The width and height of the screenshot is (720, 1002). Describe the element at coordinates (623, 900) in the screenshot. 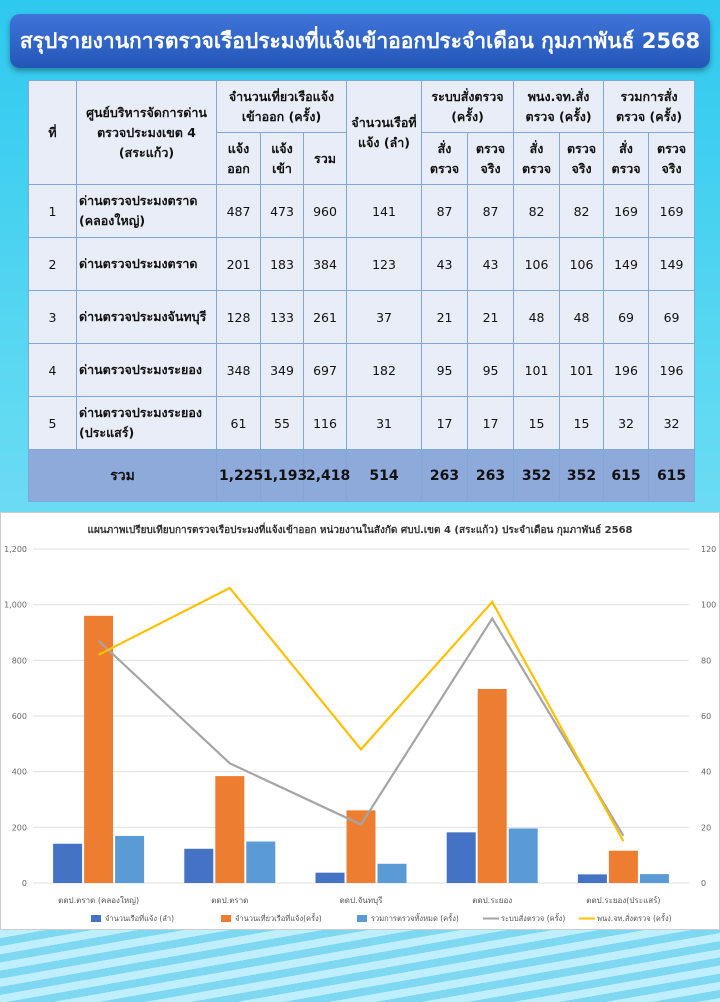

I see `x-tick-label: ตดป.ระยอง(ประแสร์)` at that location.